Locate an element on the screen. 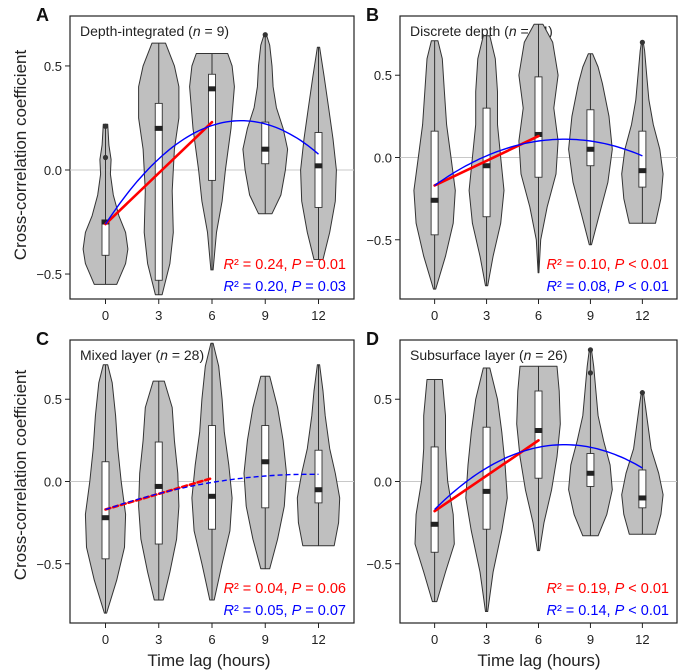 The image size is (684, 671). panel-title-text: Subsurface layer ( is located at coordinates (467, 355).